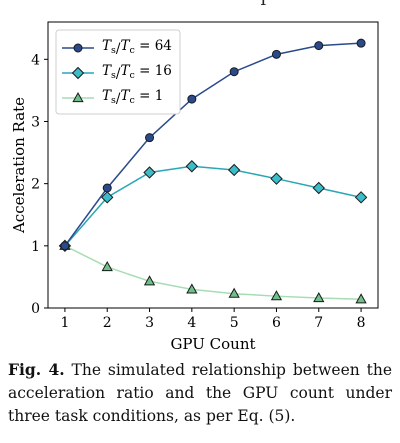  I want to click on legend-label: Ts/Tc = 1, so click(132, 97).